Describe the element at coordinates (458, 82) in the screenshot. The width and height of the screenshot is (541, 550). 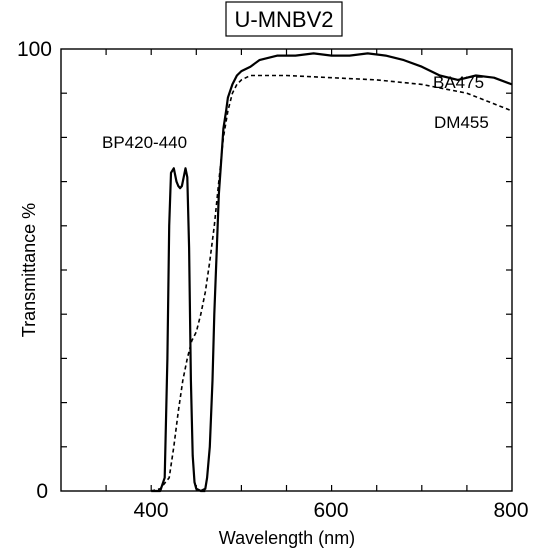
I see `annotation-ba475: BA475` at that location.